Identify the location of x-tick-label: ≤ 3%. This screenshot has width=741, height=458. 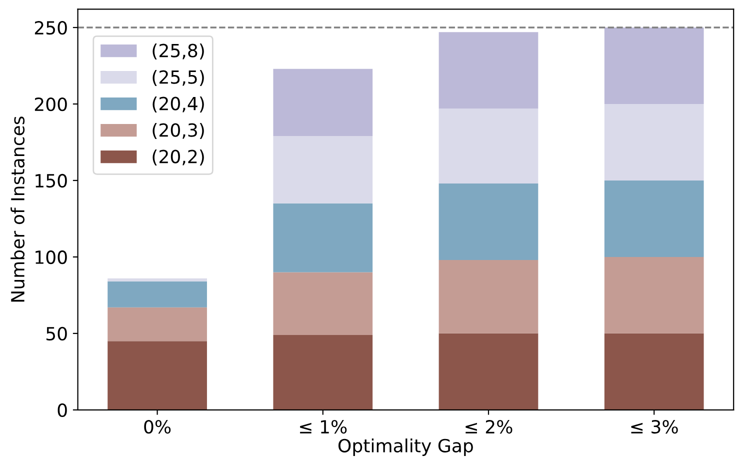
(654, 427).